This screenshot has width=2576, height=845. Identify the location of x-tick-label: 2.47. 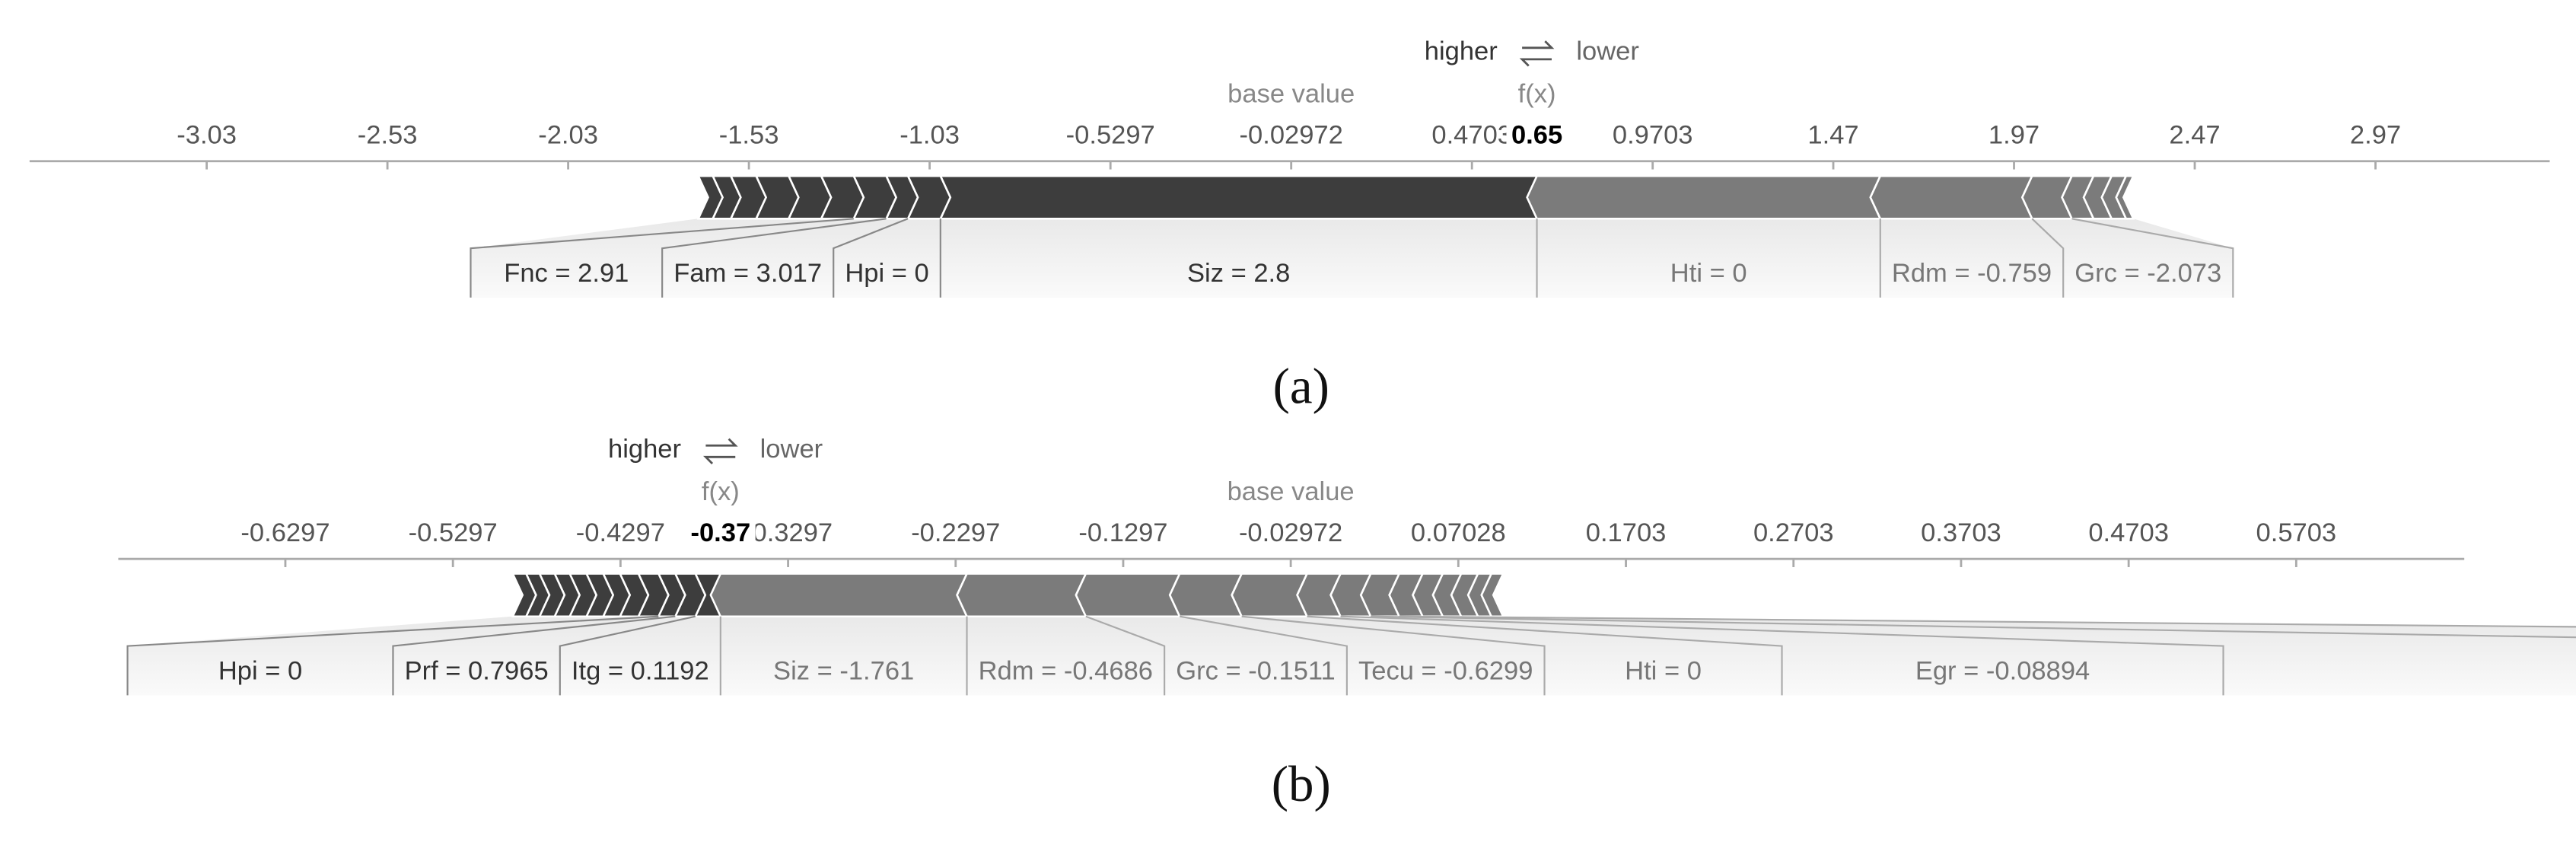
(2194, 134).